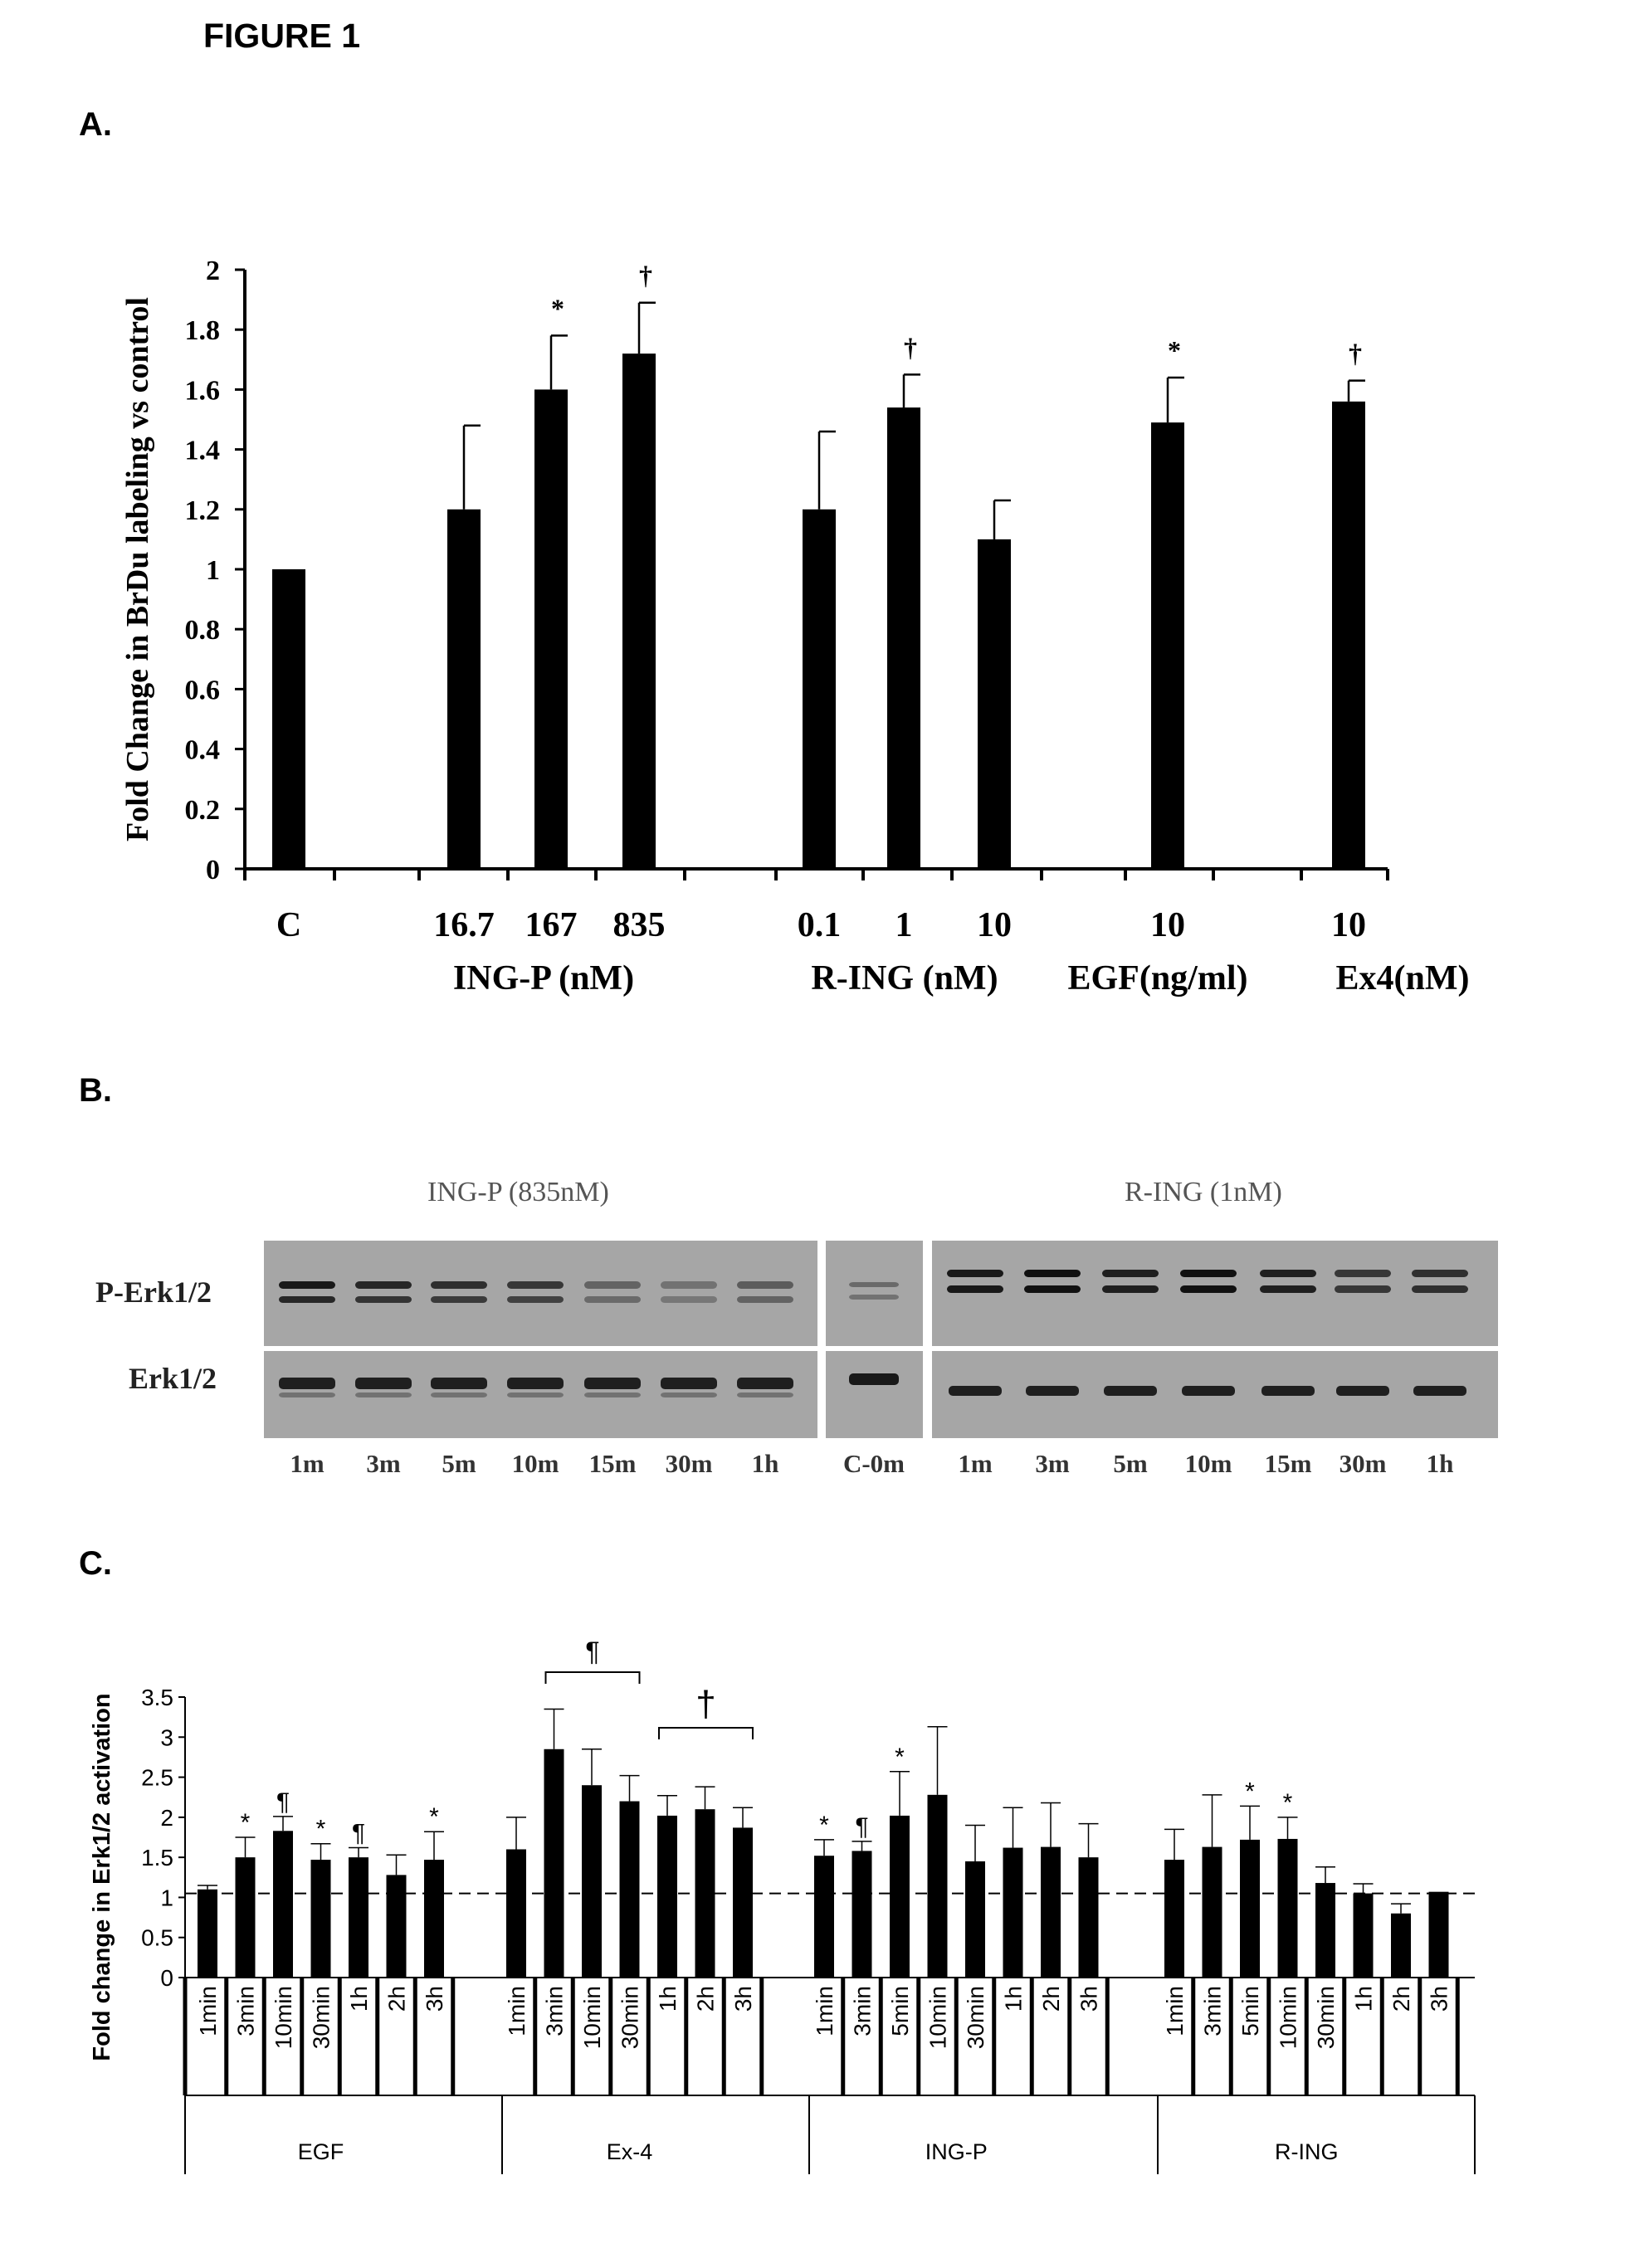  I want to click on y-tick-label-c: 0, so click(166, 1978).